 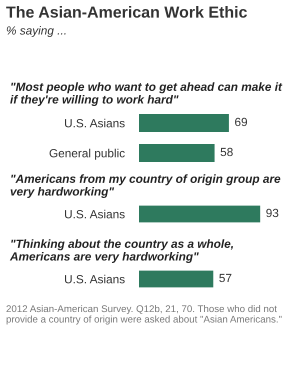 I want to click on annotation: "Americans from my country of origin group are very hardworking", so click(x=145, y=186).